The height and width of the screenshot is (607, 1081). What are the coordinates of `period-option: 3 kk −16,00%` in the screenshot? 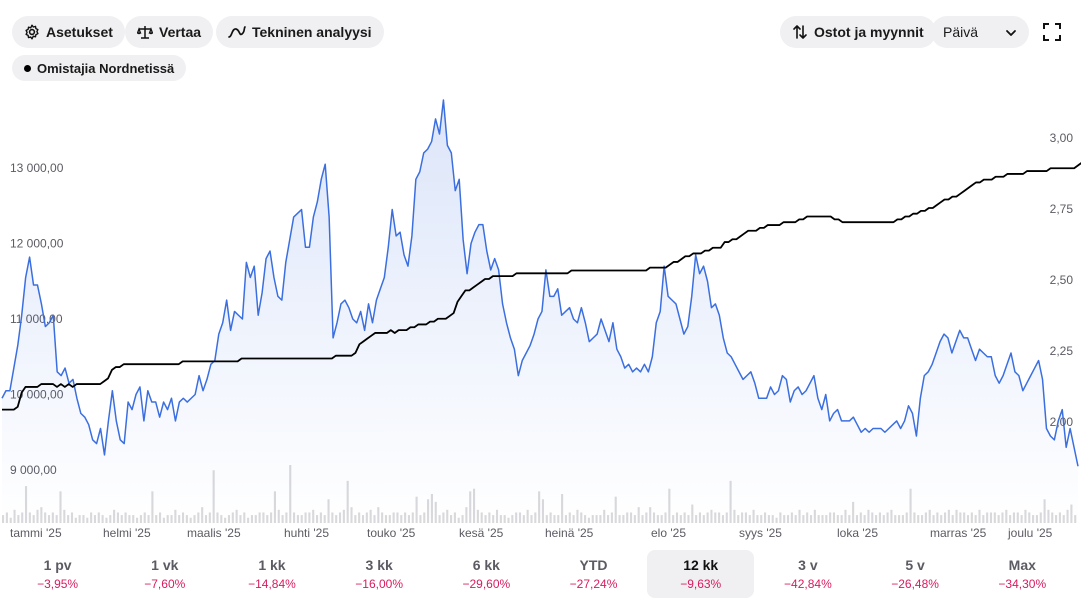 It's located at (379, 574).